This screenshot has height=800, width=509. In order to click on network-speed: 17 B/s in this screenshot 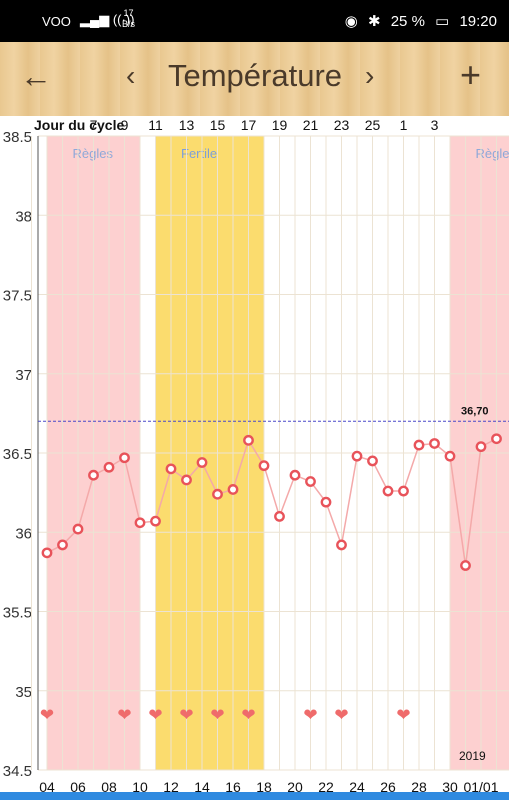, I will do `click(128, 19)`.